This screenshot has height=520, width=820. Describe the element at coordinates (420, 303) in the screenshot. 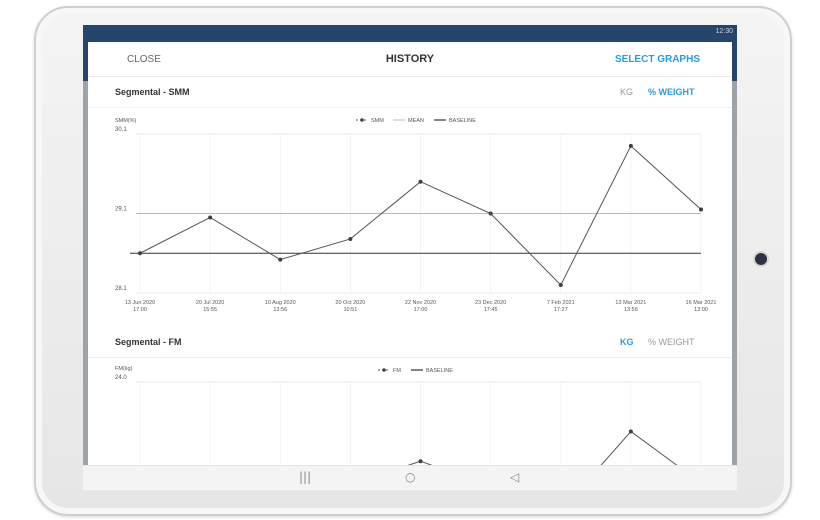

I see `smm-xtick-date: 22 Nov 2020` at that location.